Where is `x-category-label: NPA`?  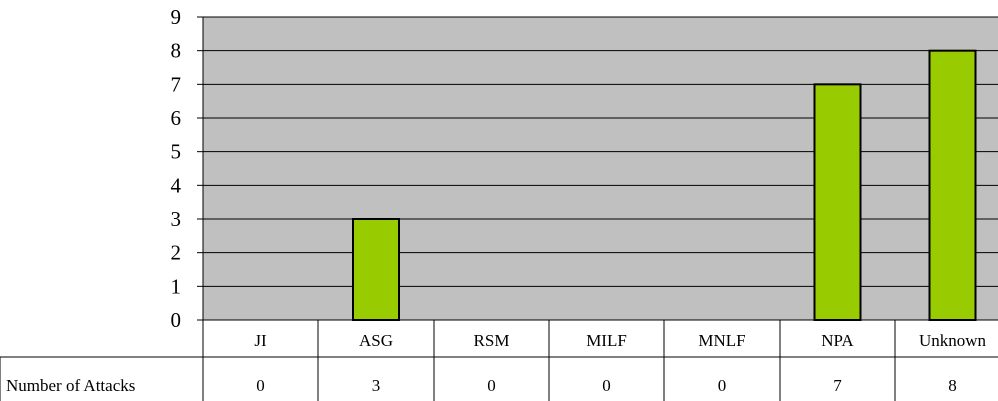
x-category-label: NPA is located at coordinates (837, 340).